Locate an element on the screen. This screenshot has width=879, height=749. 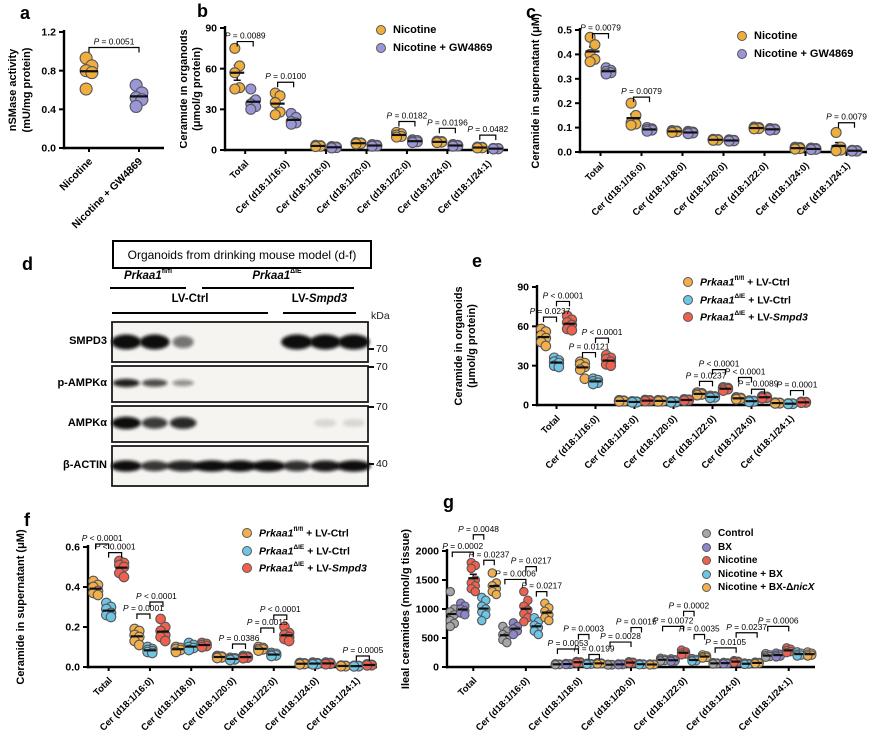
legend-label: Nicotine is located at coordinates (738, 560).